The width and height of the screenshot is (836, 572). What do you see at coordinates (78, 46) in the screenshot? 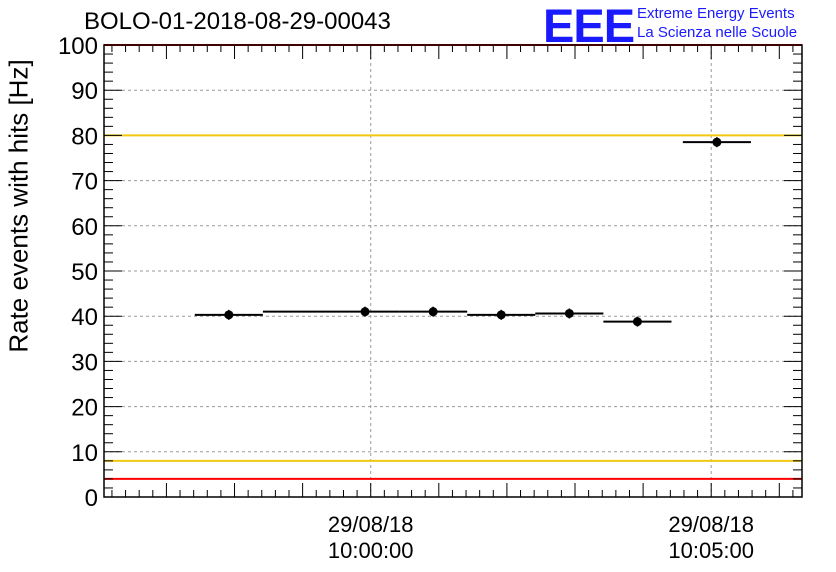
I see `y-tick-label: 100` at bounding box center [78, 46].